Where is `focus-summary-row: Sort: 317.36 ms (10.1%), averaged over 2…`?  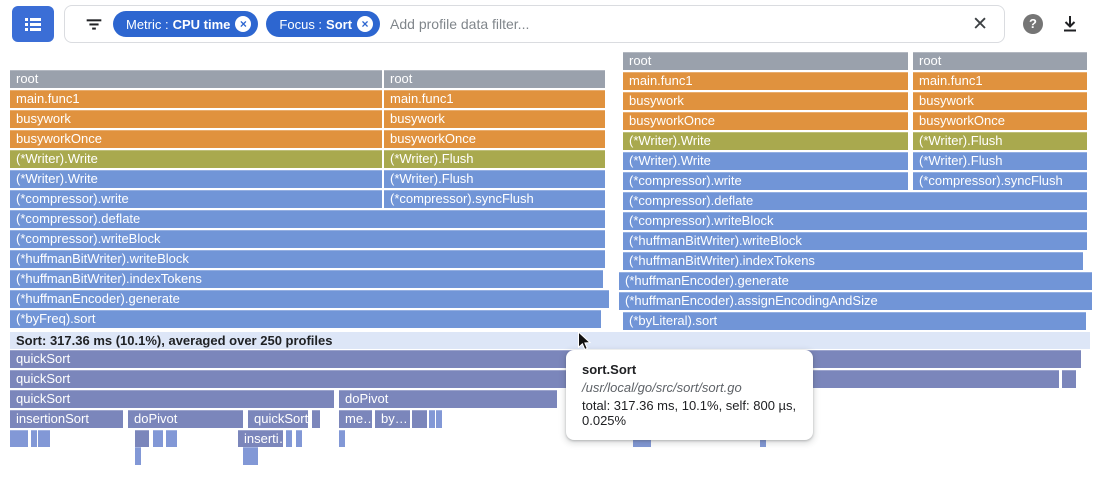 focus-summary-row: Sort: 317.36 ms (10.1%), averaged over 2… is located at coordinates (550, 340).